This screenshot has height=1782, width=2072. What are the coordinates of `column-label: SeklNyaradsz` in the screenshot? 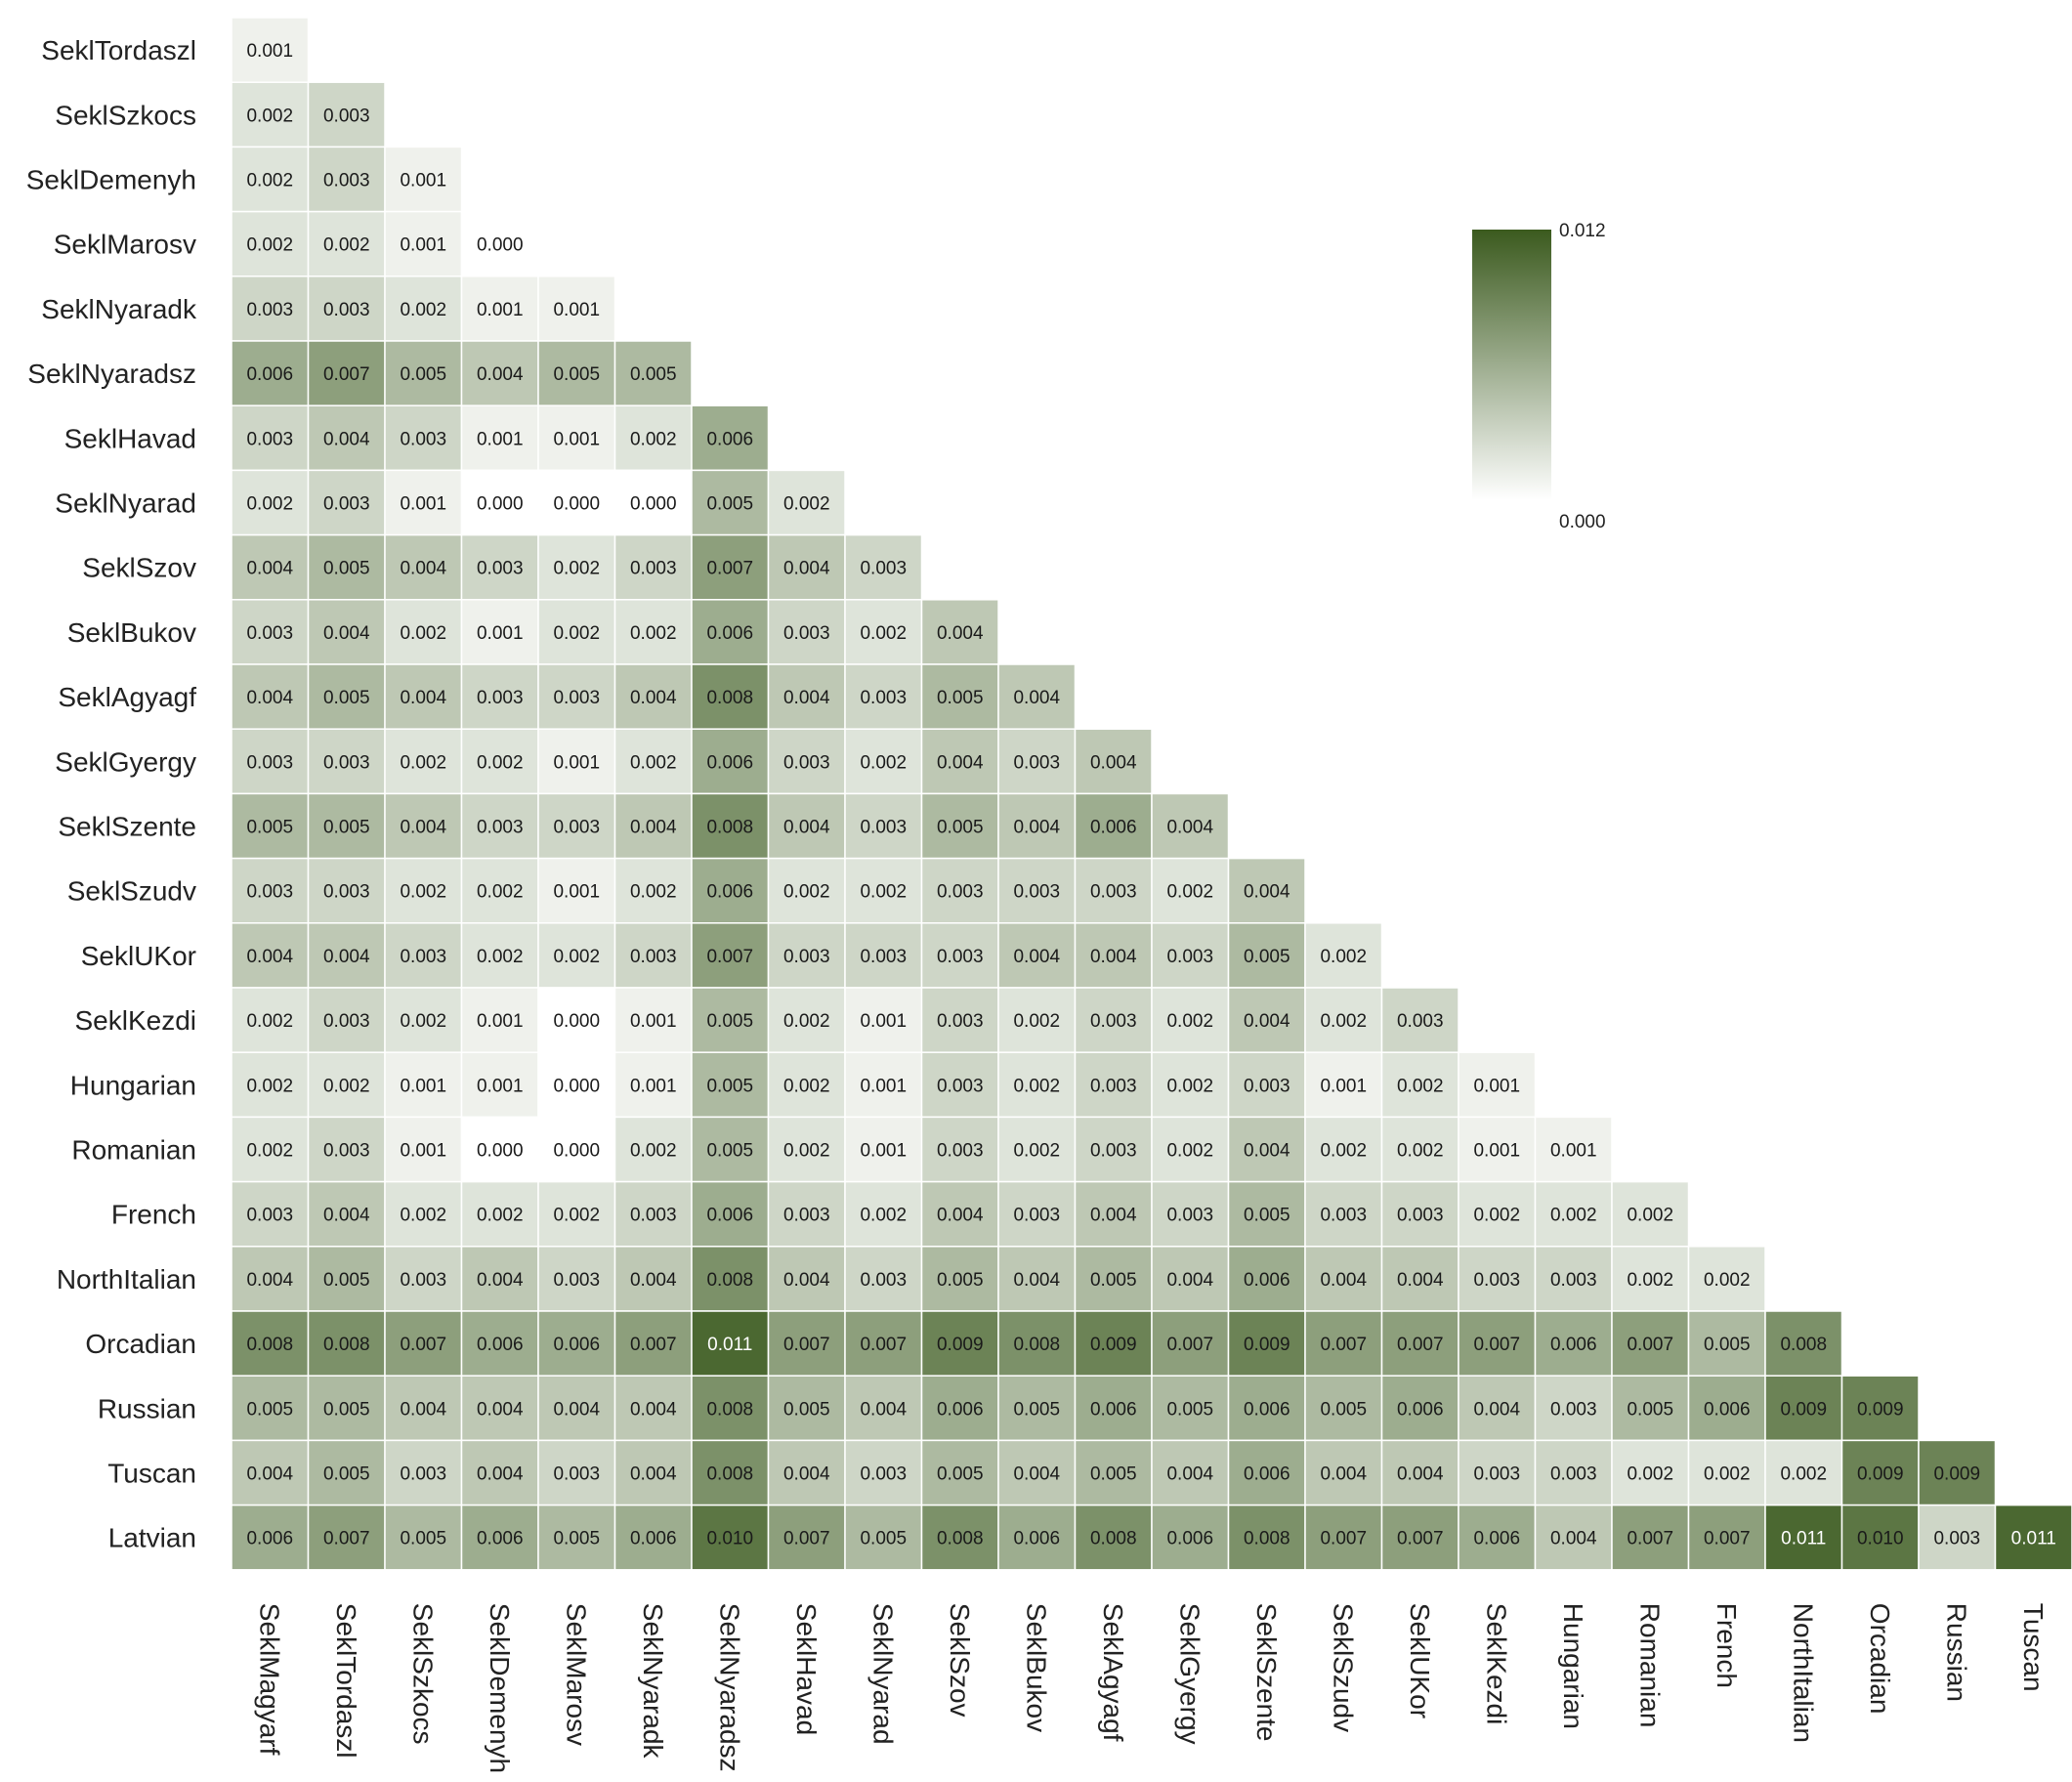 It's located at (729, 1687).